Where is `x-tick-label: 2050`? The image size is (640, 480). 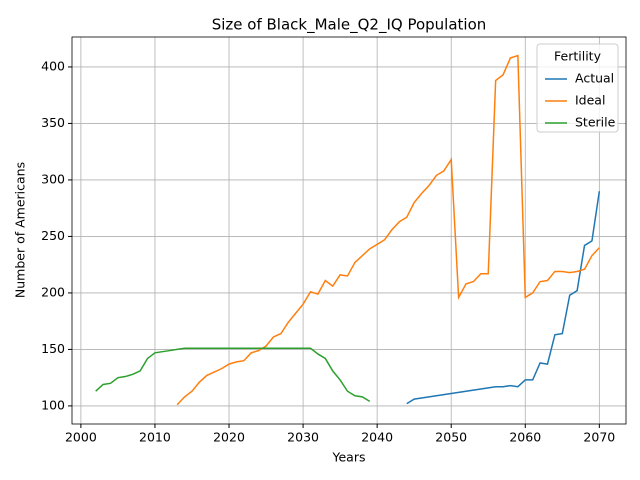
x-tick-label: 2050 is located at coordinates (451, 437).